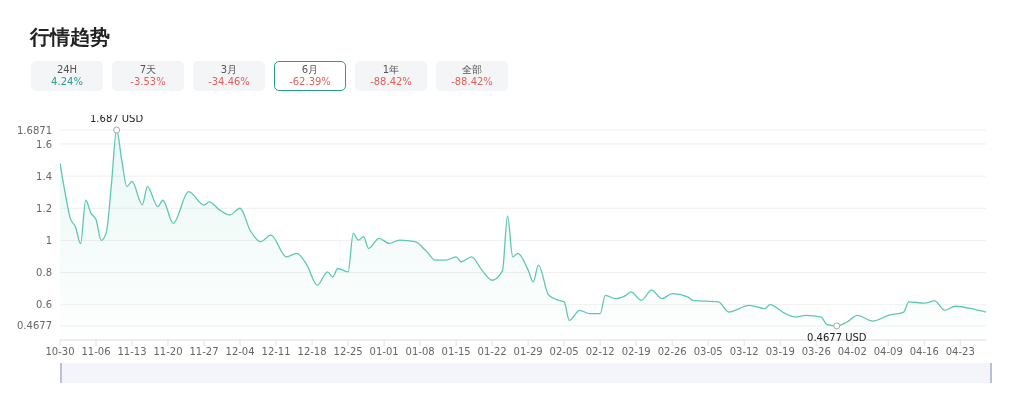 The height and width of the screenshot is (418, 1029). I want to click on x-tick-label: 12-04, so click(240, 352).